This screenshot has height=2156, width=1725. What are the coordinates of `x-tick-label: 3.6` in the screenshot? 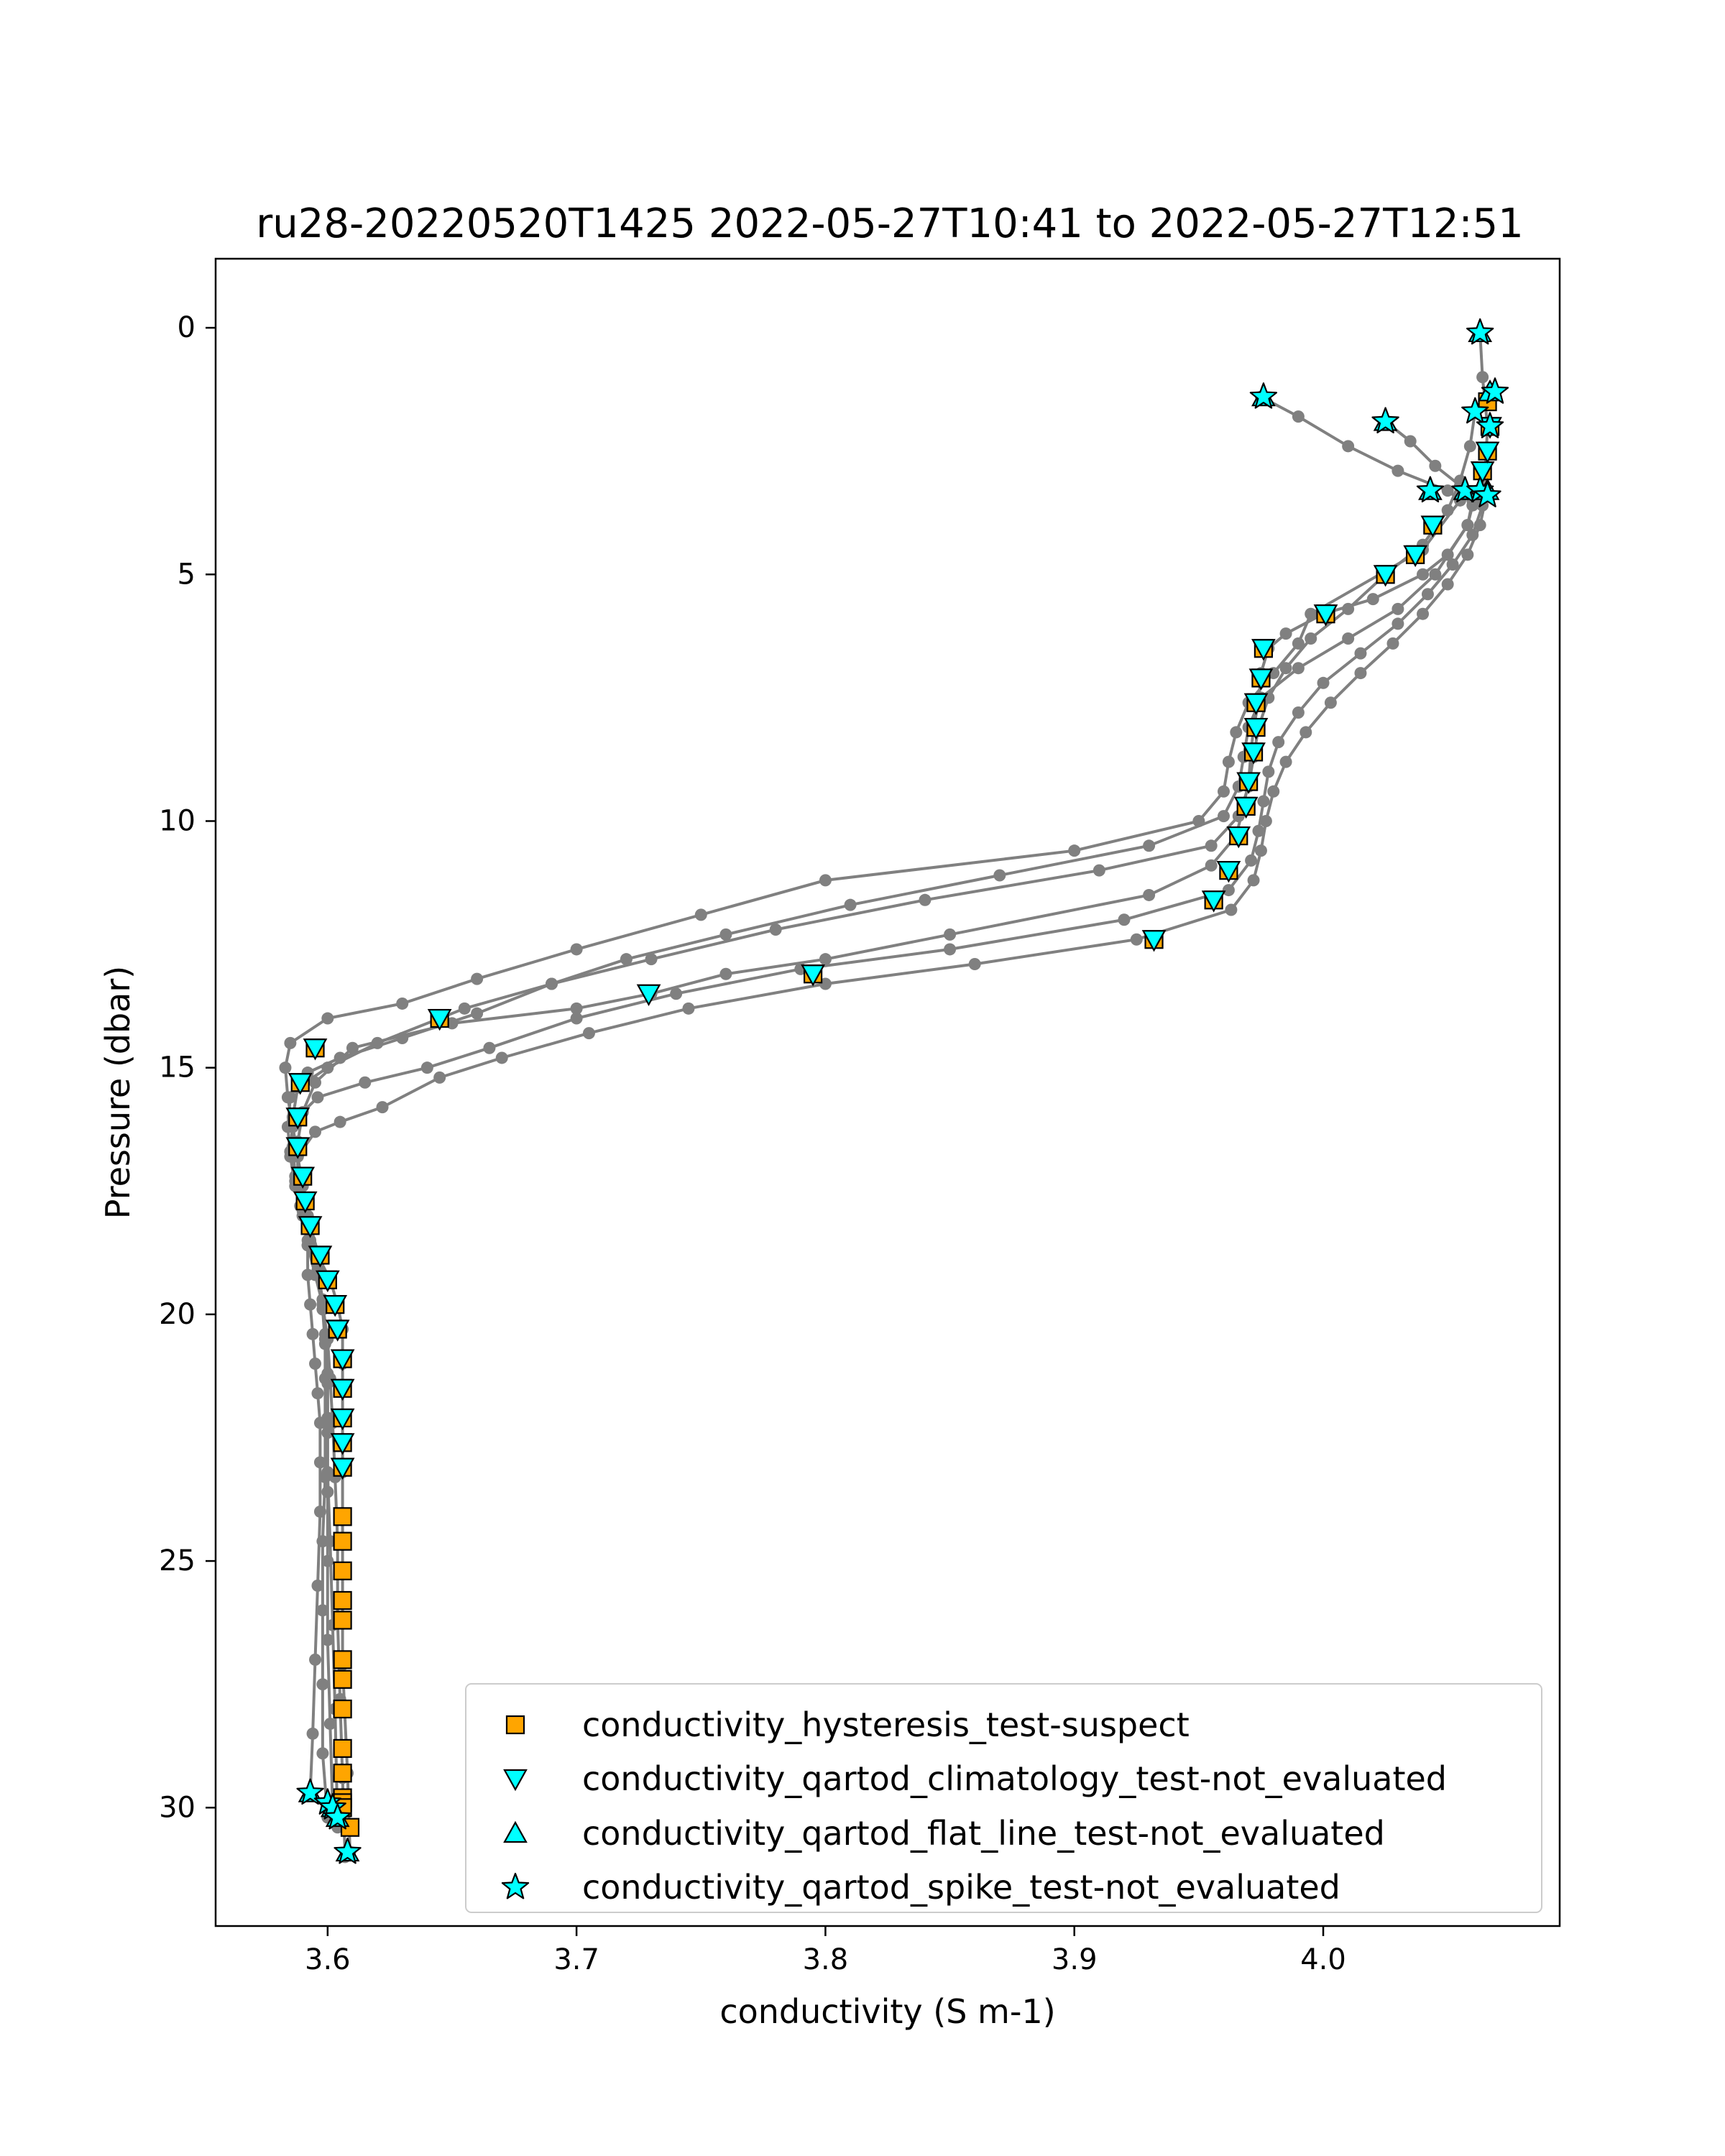 It's located at (328, 1959).